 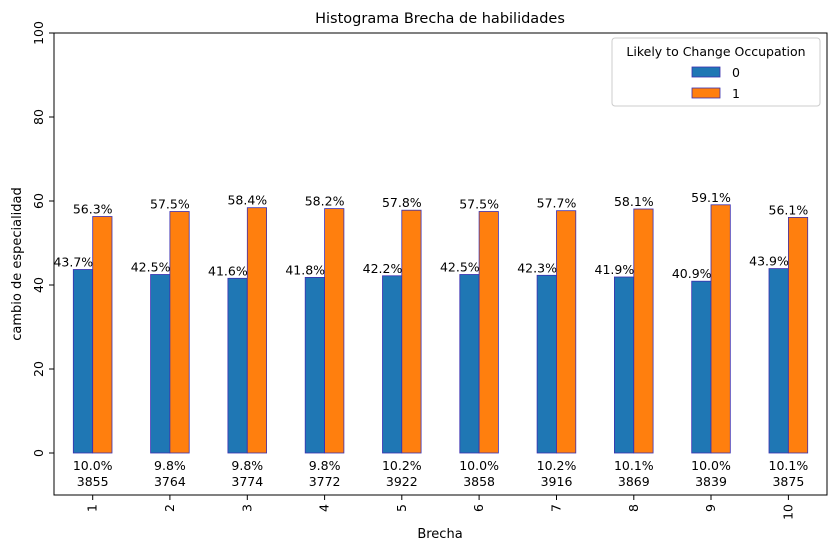 I want to click on bar-label-s1-7: 57.7%, so click(x=557, y=203).